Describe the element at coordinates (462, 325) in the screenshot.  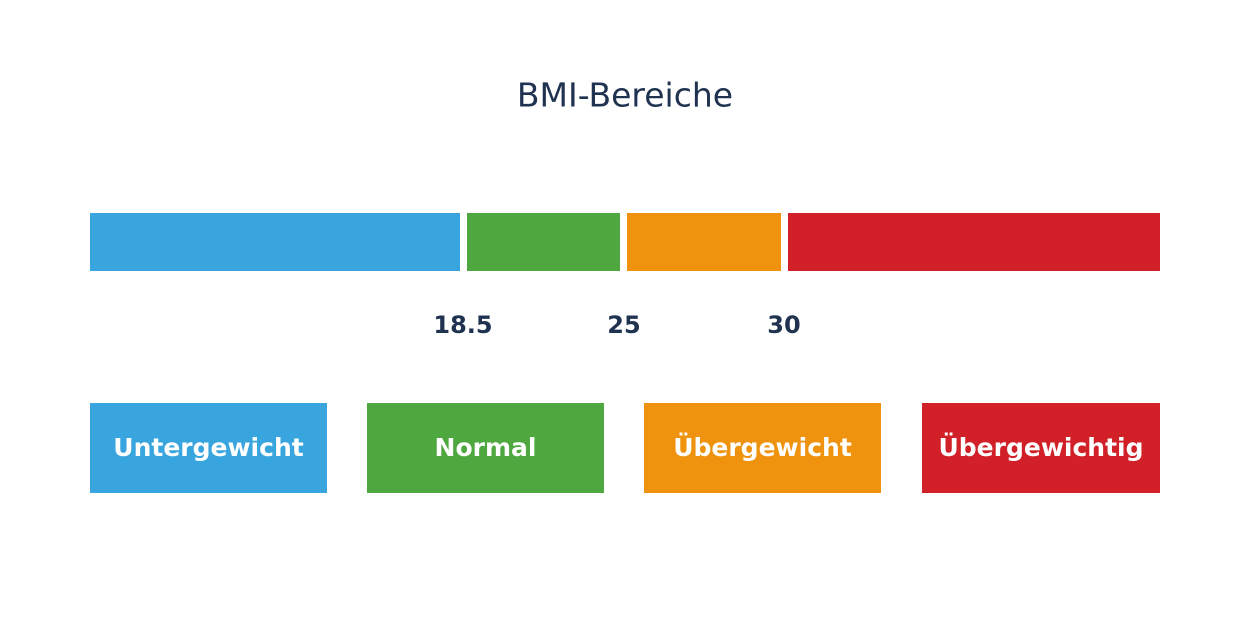
I see `threshold-label: 18.5` at that location.